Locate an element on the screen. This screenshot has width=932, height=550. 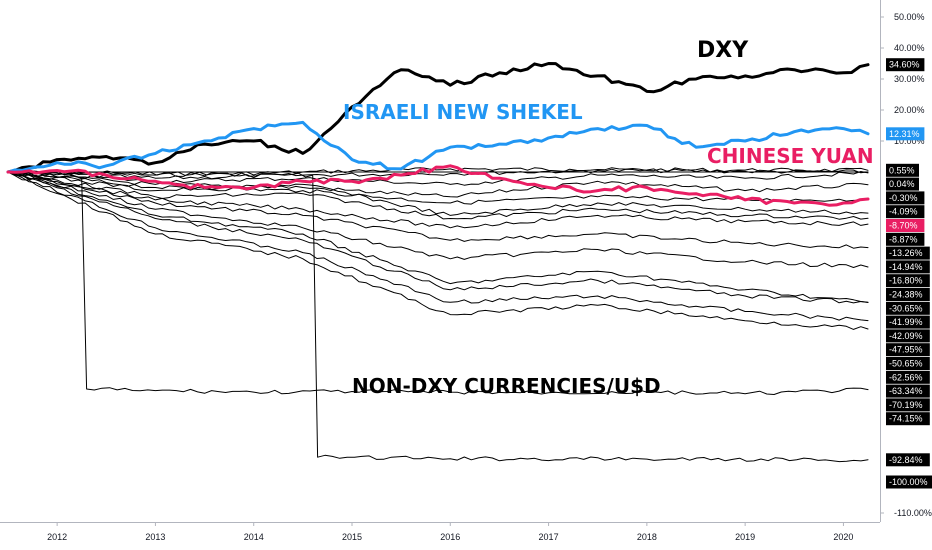
y-tick-label: 20.00% is located at coordinates (909, 110).